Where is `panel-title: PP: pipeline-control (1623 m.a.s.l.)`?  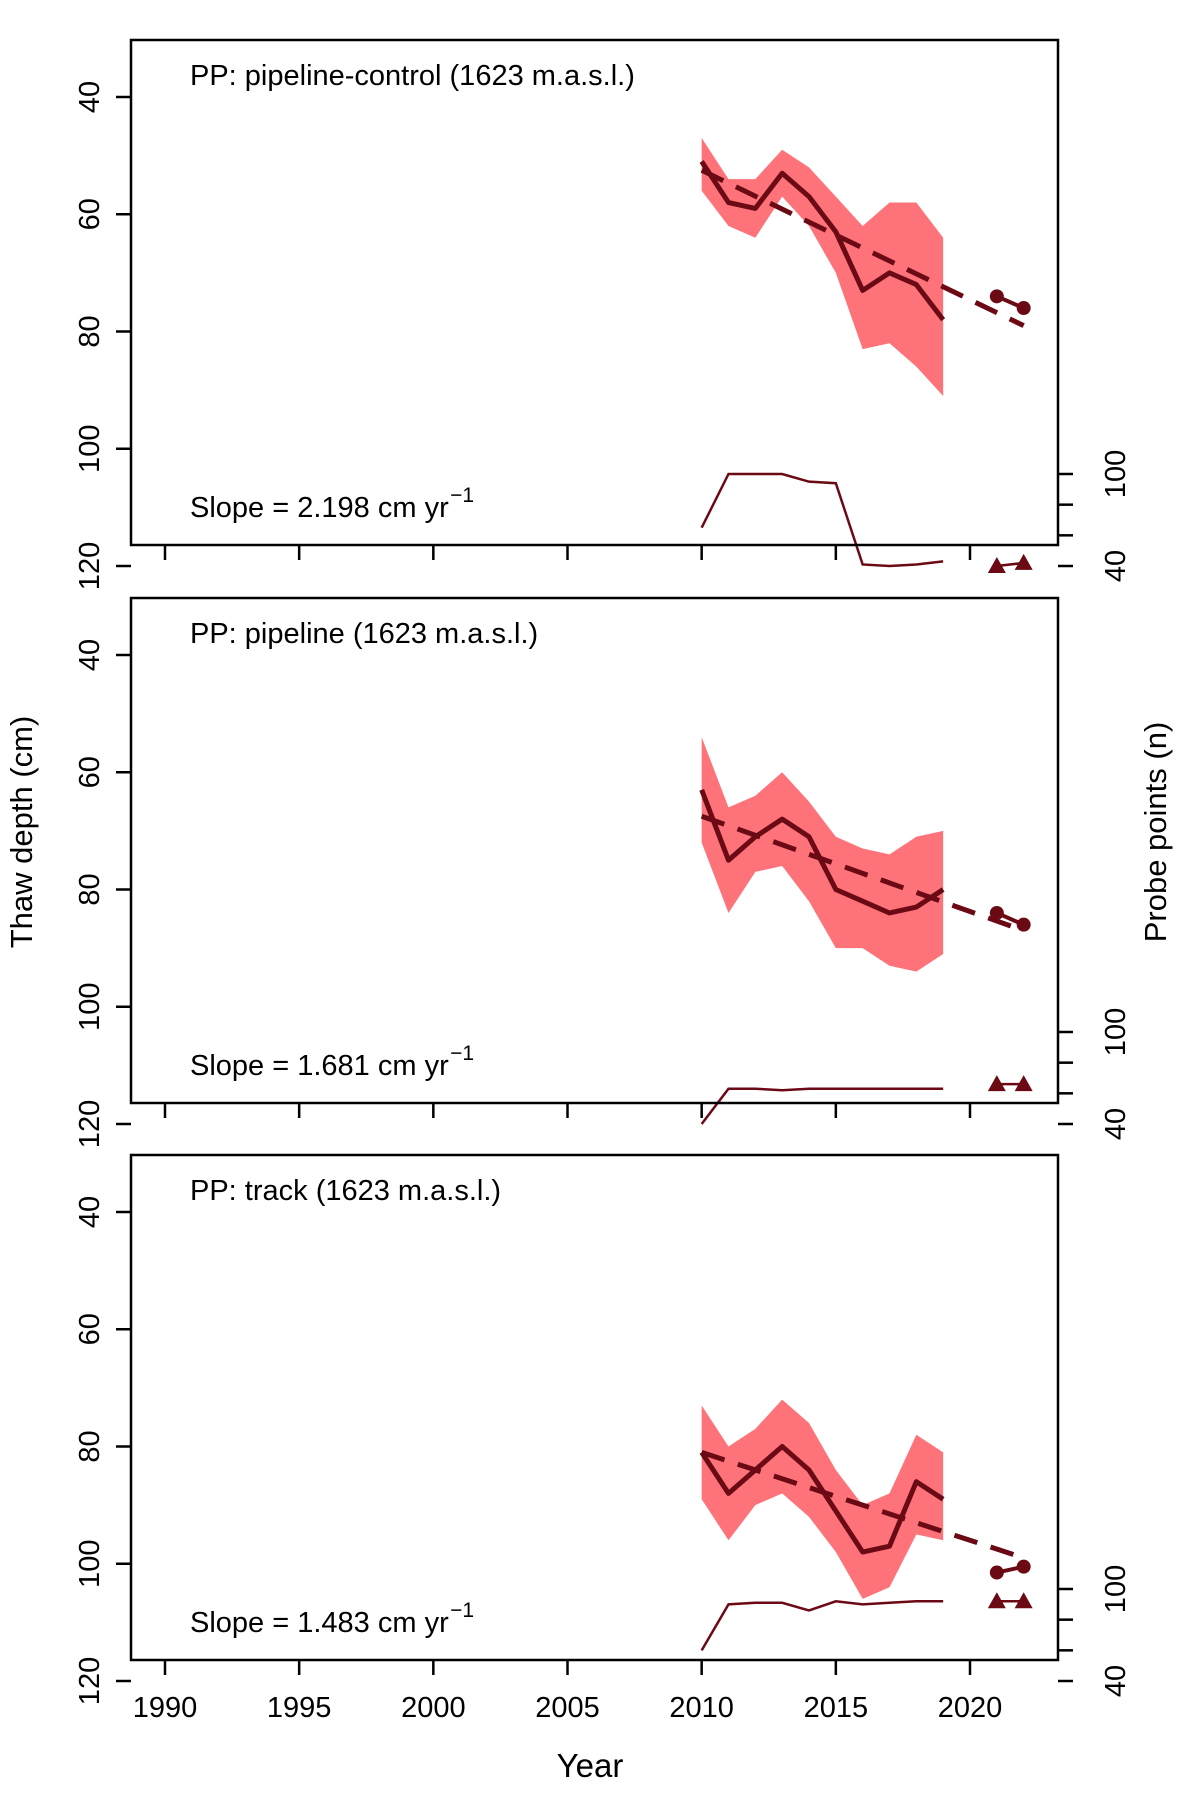 panel-title: PP: pipeline-control (1623 m.a.s.l.) is located at coordinates (412, 76).